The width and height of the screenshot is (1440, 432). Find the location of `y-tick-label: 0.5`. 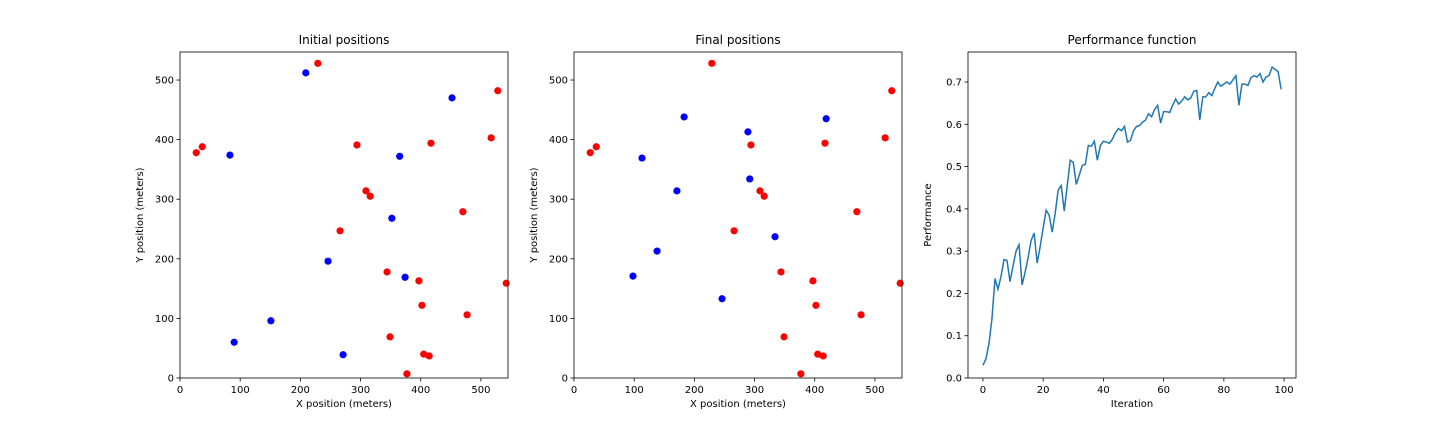

y-tick-label: 0.5 is located at coordinates (954, 167).